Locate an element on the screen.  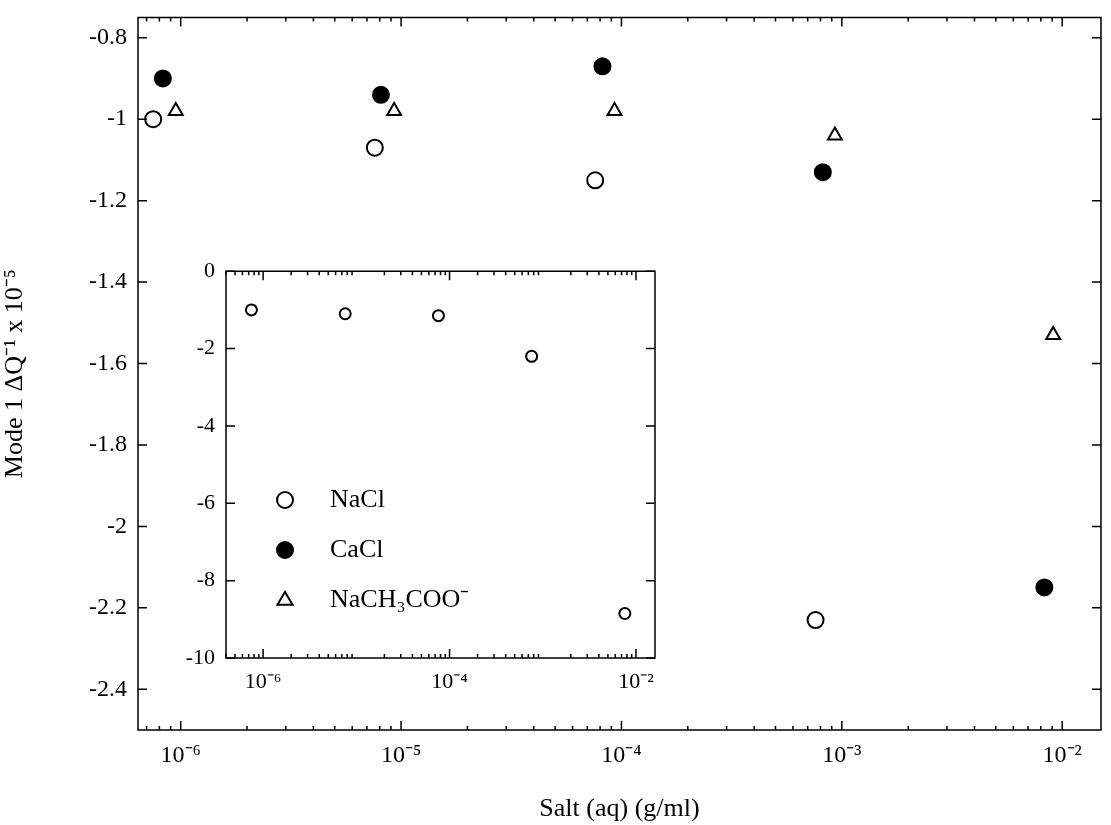
legend-label: CaCl is located at coordinates (357, 548).